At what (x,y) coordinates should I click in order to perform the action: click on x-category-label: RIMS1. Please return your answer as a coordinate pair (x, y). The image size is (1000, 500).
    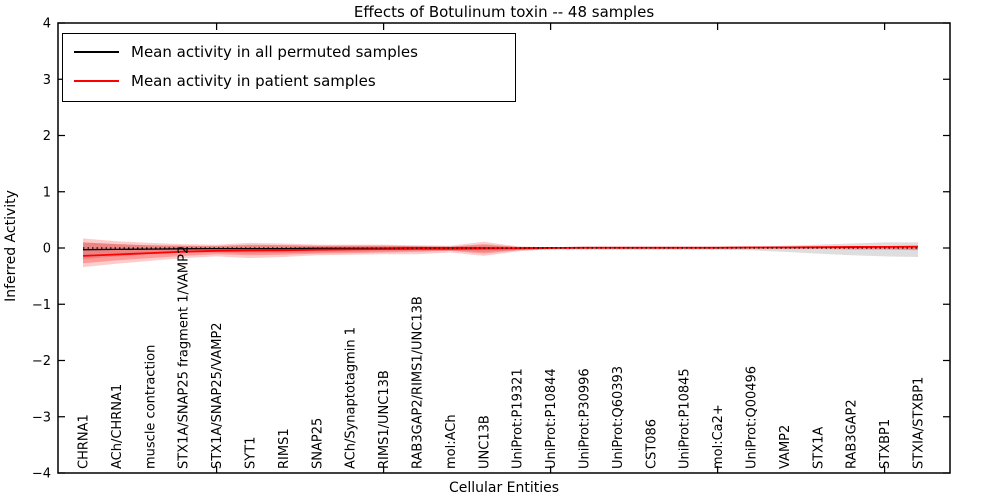
    Looking at the image, I should click on (284, 448).